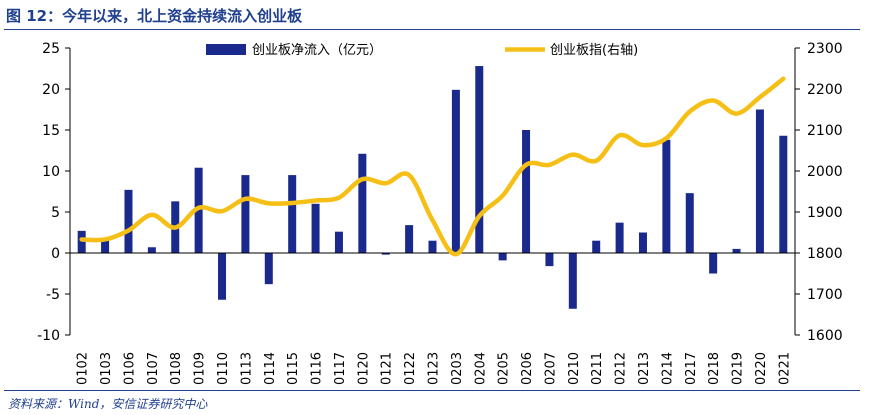 This screenshot has height=415, width=869. I want to click on legend: 创业板净流入（亿元） 创业板指(右轴), so click(422, 50).